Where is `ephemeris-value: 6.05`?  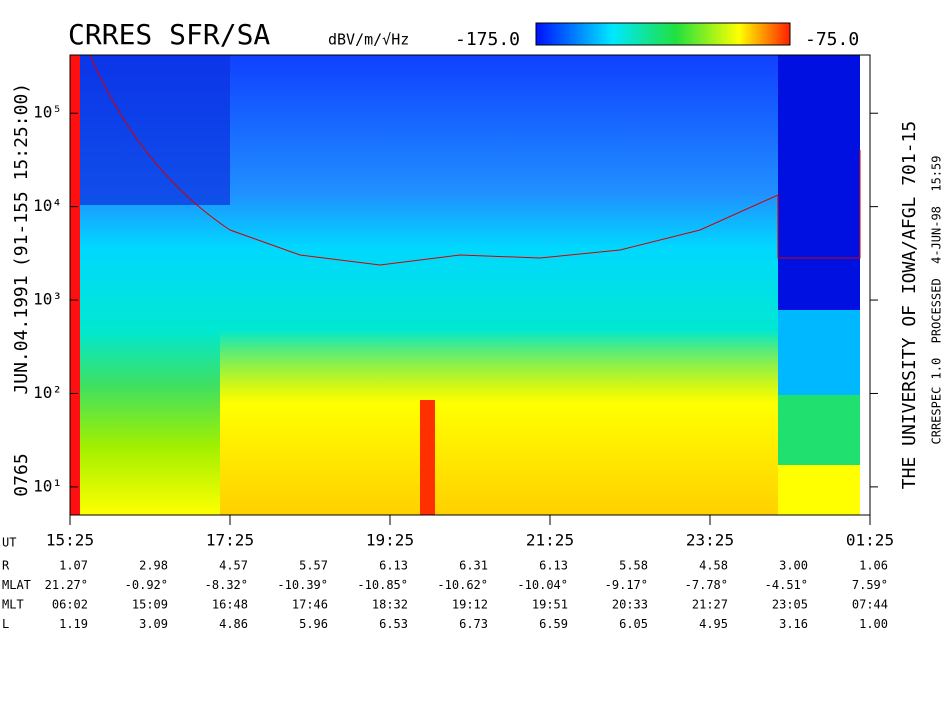 ephemeris-value: 6.05 is located at coordinates (633, 624).